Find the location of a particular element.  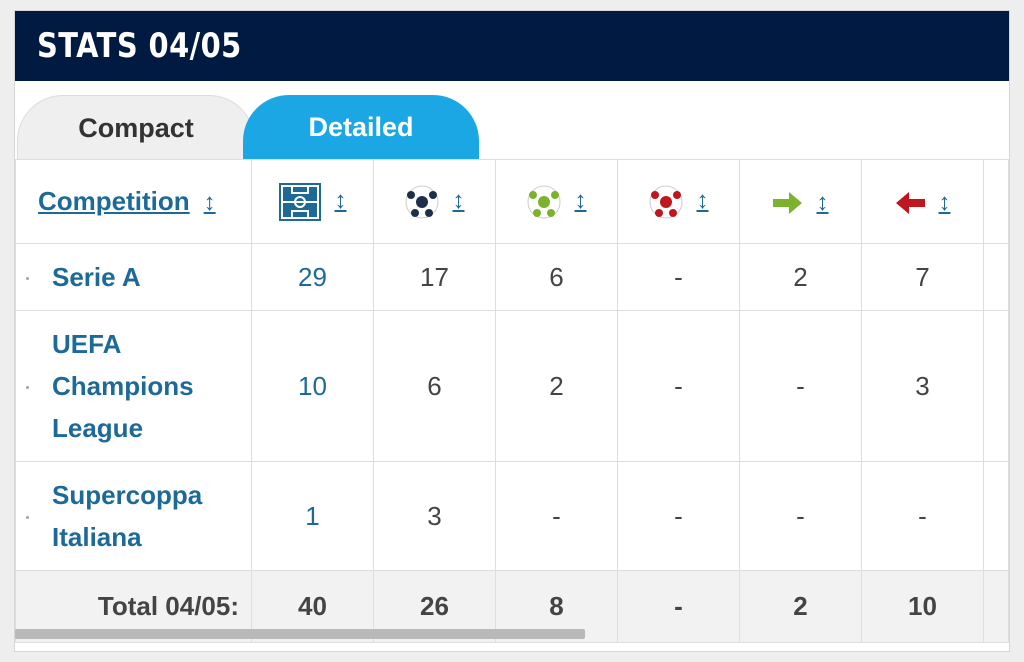

ball-goals-icon is located at coordinates (421, 202).